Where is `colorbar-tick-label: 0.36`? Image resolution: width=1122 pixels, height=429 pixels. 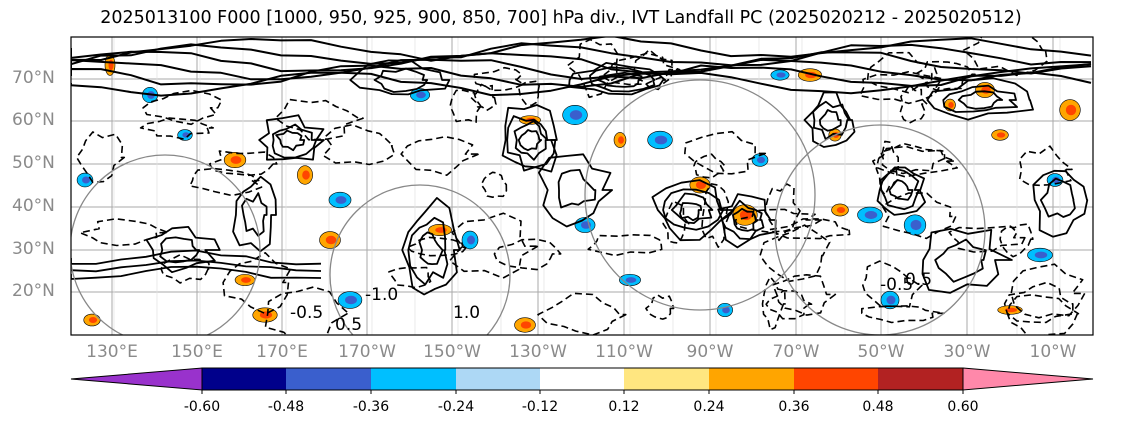
colorbar-tick-label: 0.36 is located at coordinates (794, 407).